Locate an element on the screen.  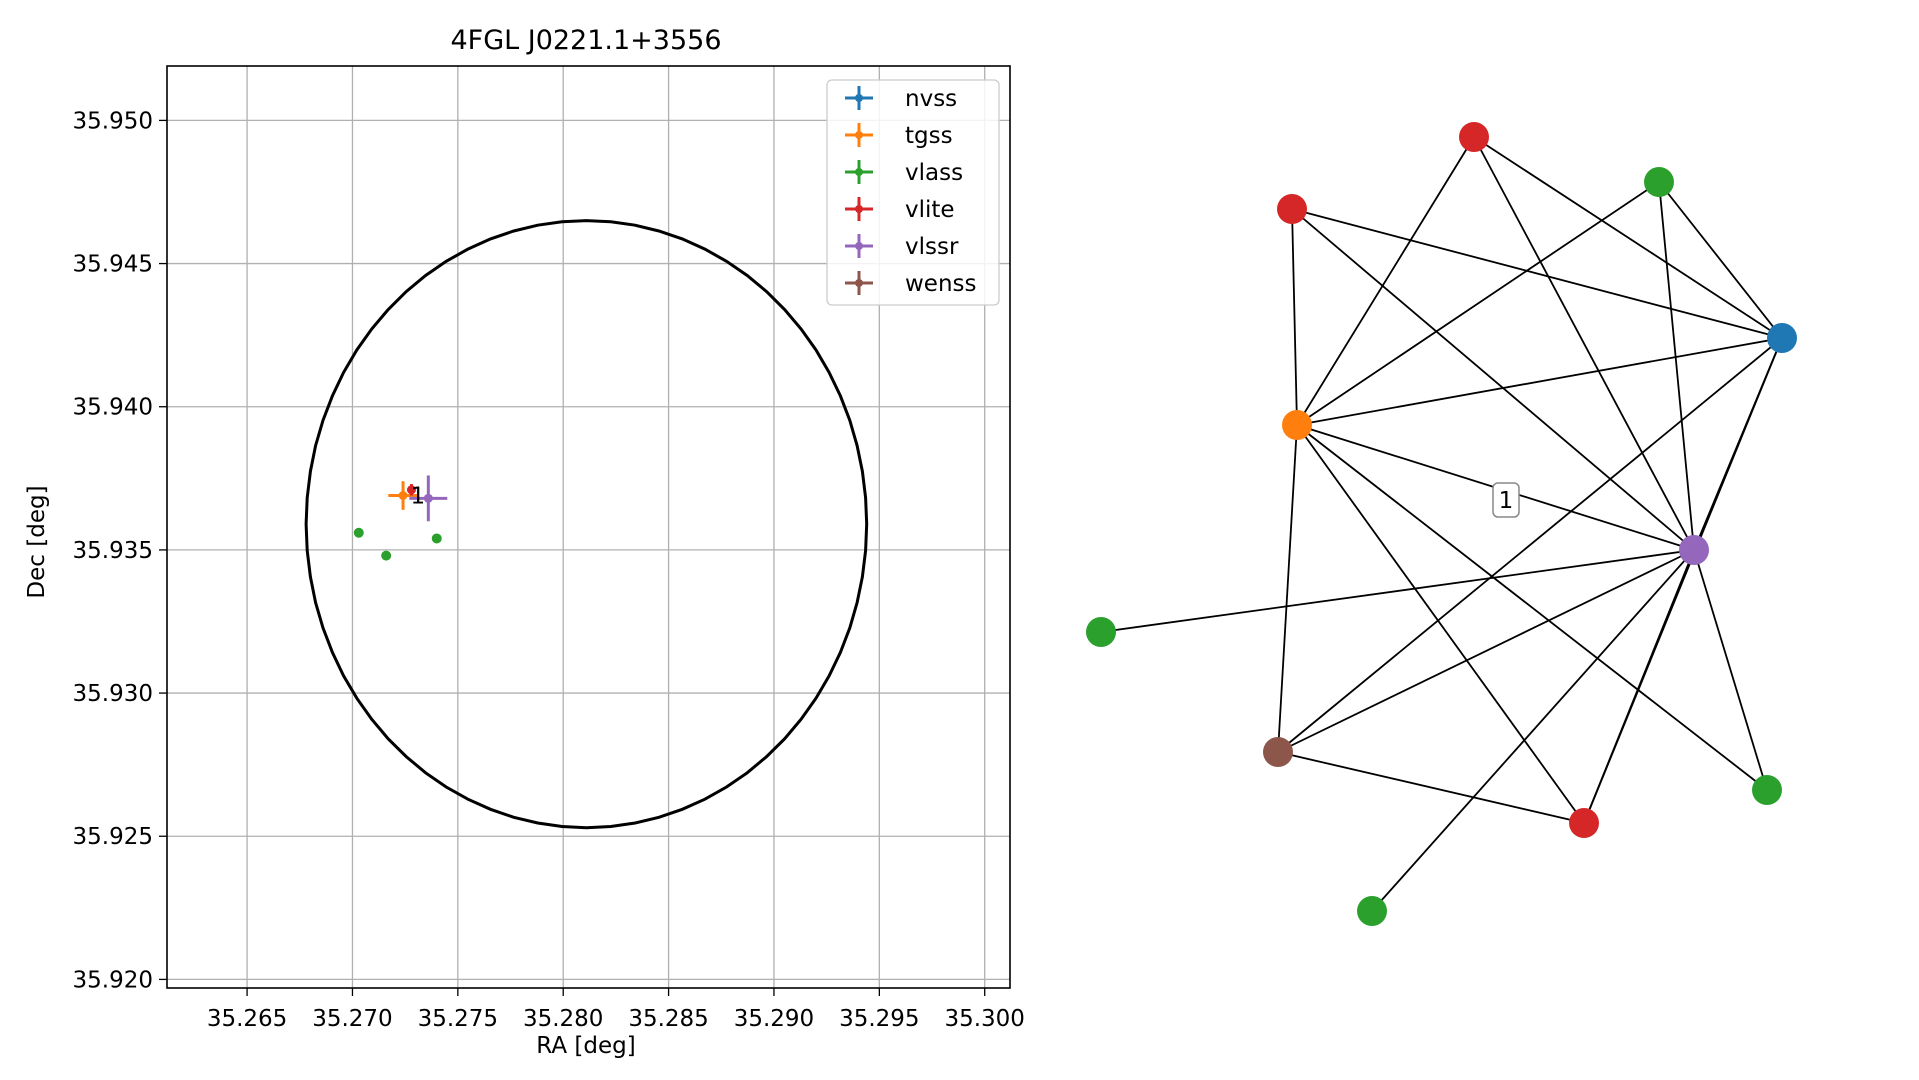
vlssr-point is located at coordinates (428, 498).